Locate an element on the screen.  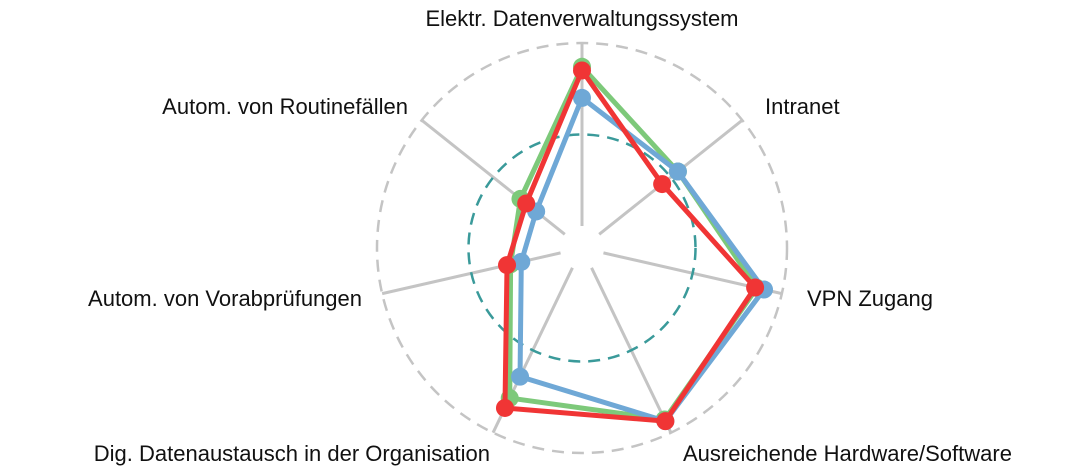
grid-ring is located at coordinates (582, 248).